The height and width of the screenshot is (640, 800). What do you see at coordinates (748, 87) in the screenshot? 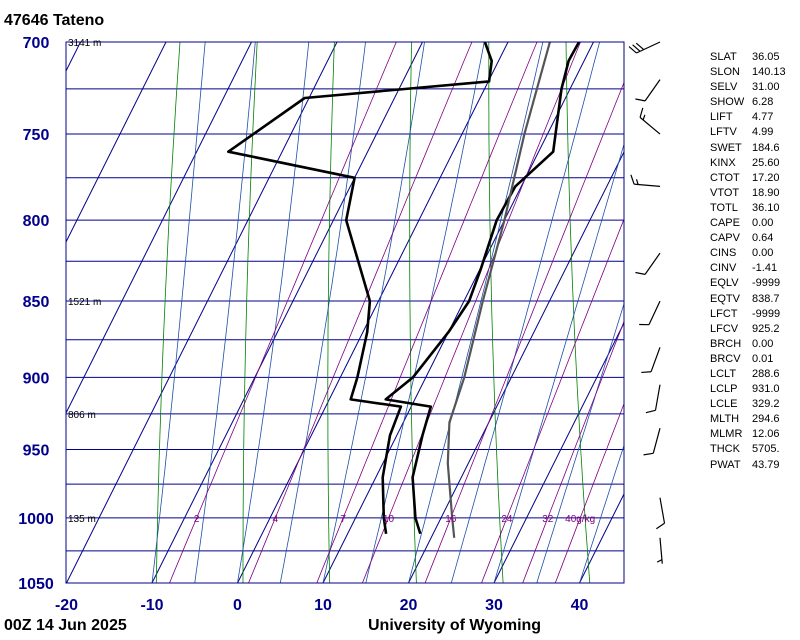
I see `index-row: SELV 31.00` at bounding box center [748, 87].